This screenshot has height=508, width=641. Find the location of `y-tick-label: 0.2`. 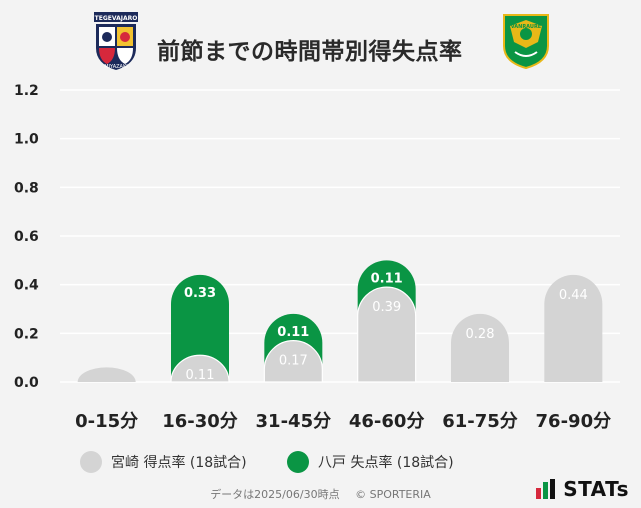

y-tick-label: 0.2 is located at coordinates (26, 334).